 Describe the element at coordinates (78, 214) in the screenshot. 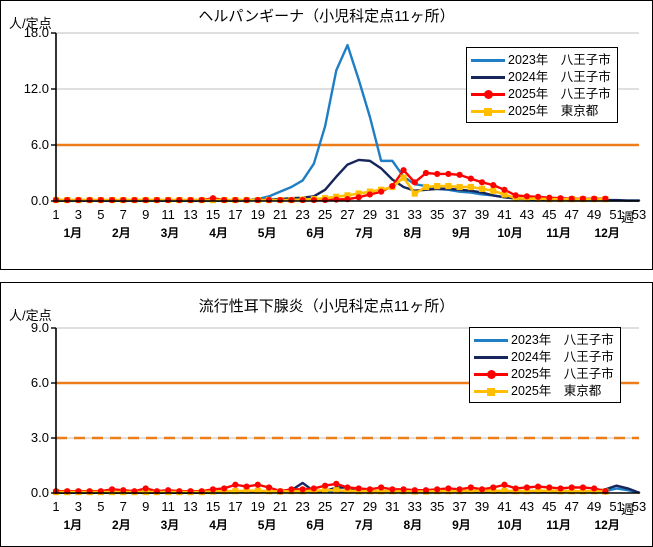

I see `x-axis-tick-label: 3` at that location.